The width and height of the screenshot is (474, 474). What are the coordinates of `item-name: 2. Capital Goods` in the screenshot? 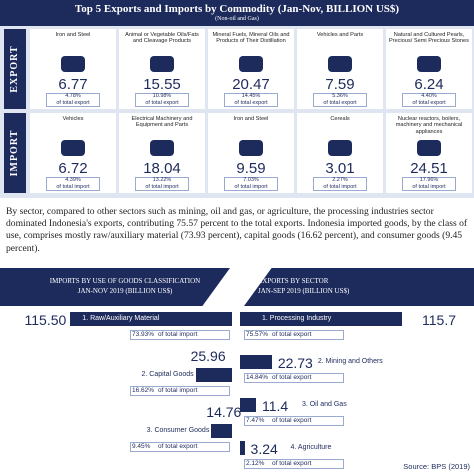 It's located at (167, 374).